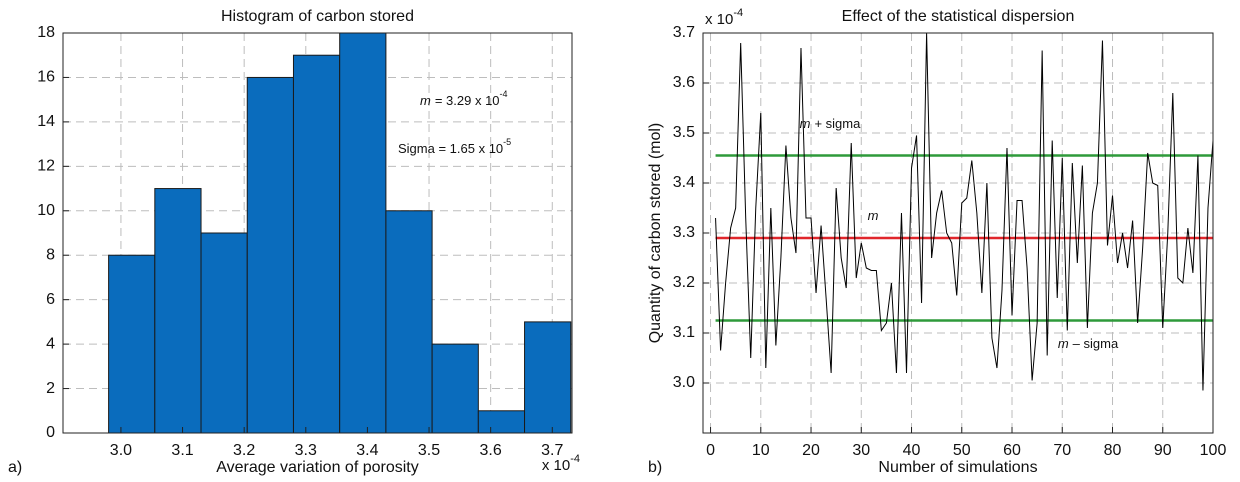  Describe the element at coordinates (684, 282) in the screenshot. I see `y-tick-label: 3.2` at that location.